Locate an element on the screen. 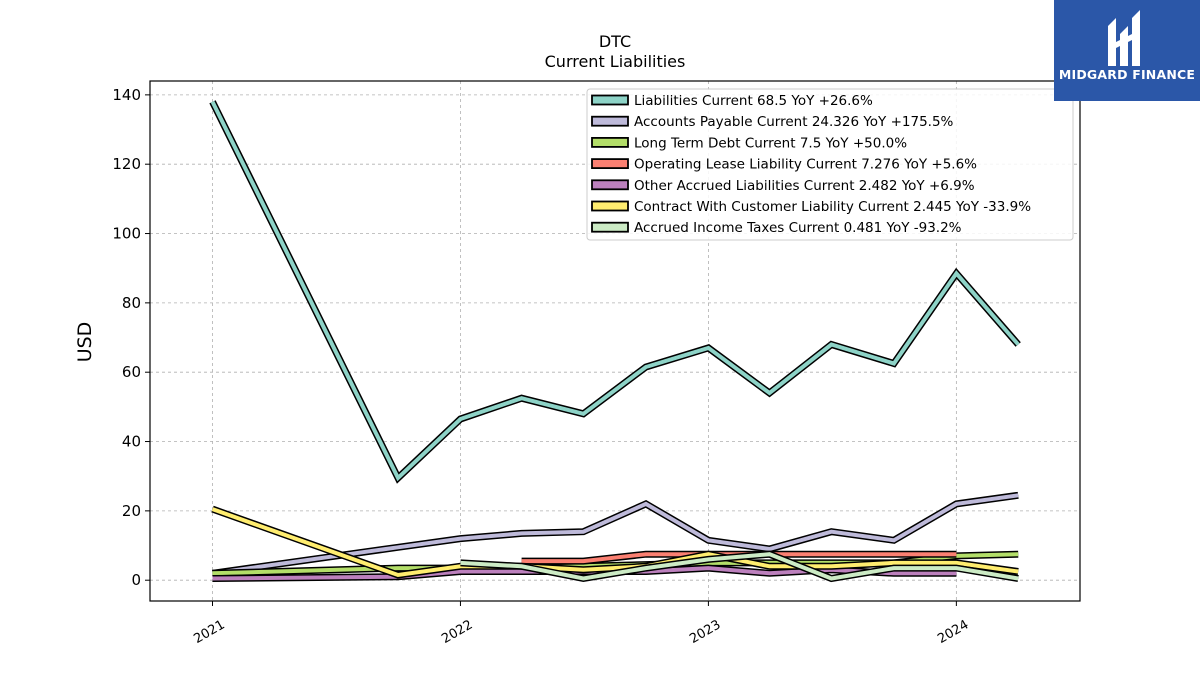  x-tick-label: 2024 is located at coordinates (953, 632).